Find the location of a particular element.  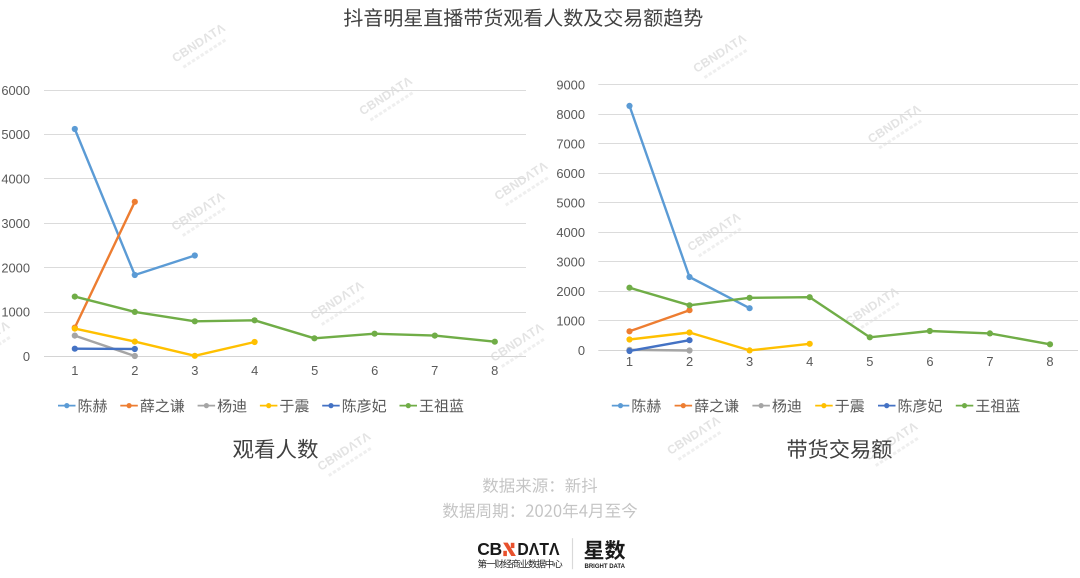

svg-text: DΛTΛ is located at coordinates (538, 549).